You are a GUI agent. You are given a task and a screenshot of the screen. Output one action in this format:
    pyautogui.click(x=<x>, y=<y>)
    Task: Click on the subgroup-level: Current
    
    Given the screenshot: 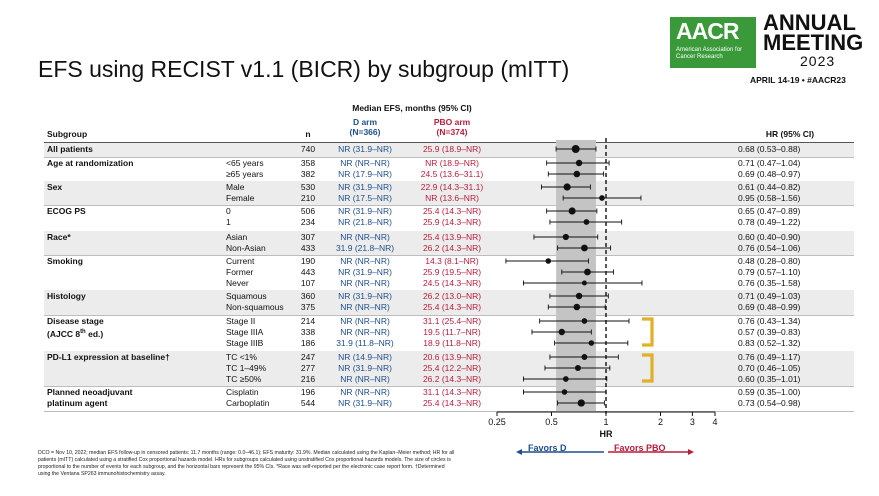 What is the action you would take?
    pyautogui.click(x=240, y=261)
    